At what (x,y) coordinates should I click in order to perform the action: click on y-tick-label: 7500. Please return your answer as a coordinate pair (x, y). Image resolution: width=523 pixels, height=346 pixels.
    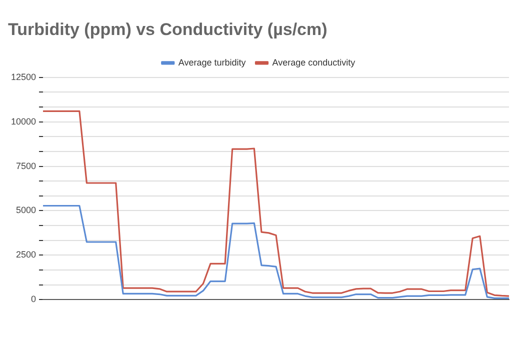
    Looking at the image, I should click on (26, 165).